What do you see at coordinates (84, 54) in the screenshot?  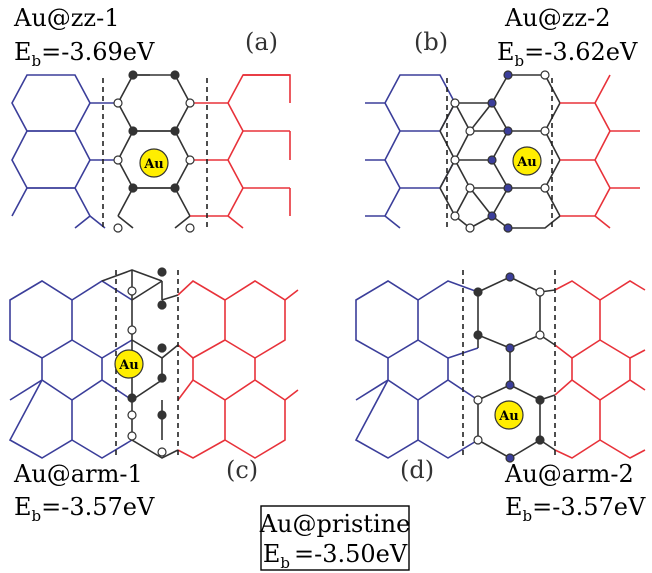 I see `panel-a-energy: Eb=-3.69eV` at bounding box center [84, 54].